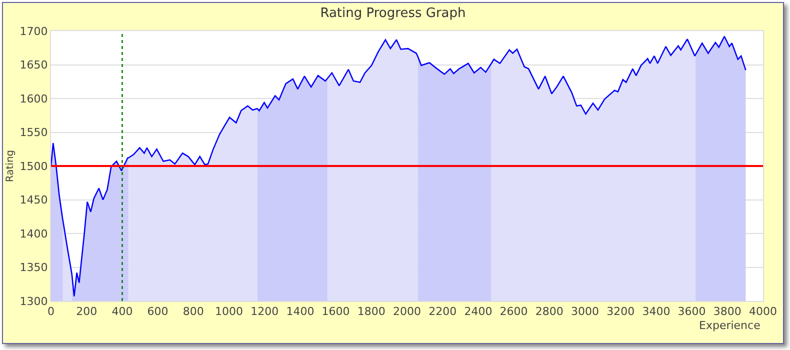 This screenshot has height=350, width=790. What do you see at coordinates (442, 311) in the screenshot?
I see `x-tick-label: 2200` at bounding box center [442, 311].